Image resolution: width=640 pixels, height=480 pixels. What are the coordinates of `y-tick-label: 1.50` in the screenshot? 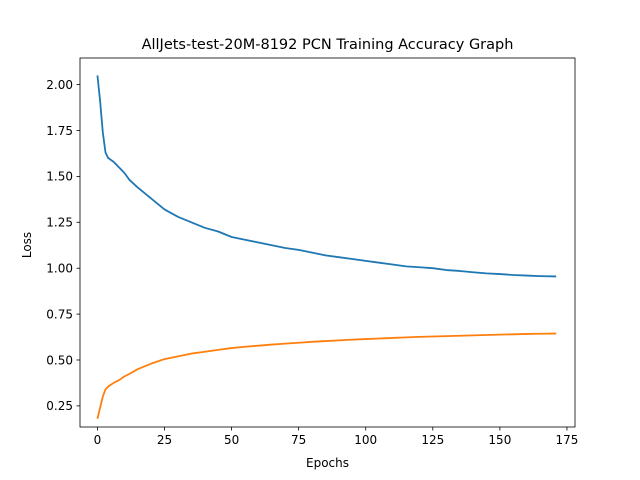 It's located at (59, 177).